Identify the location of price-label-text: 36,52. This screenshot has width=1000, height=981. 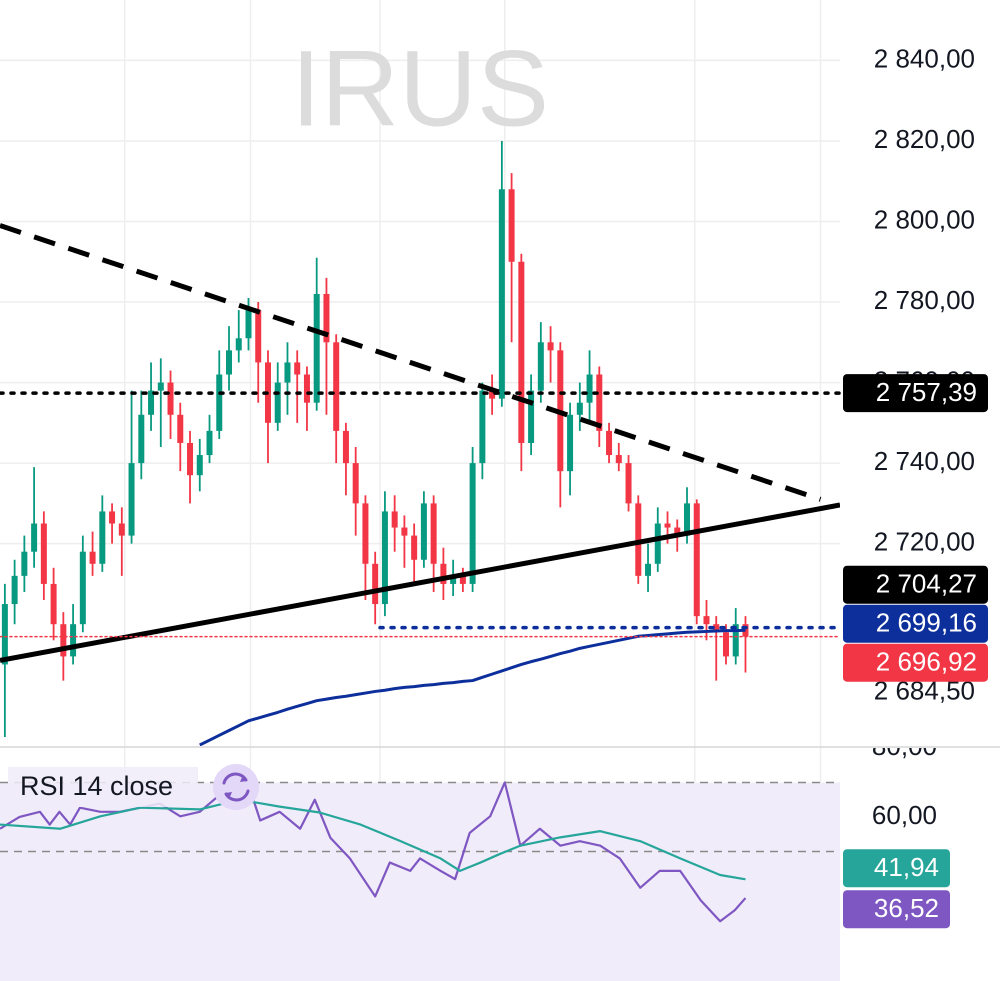
(906, 908).